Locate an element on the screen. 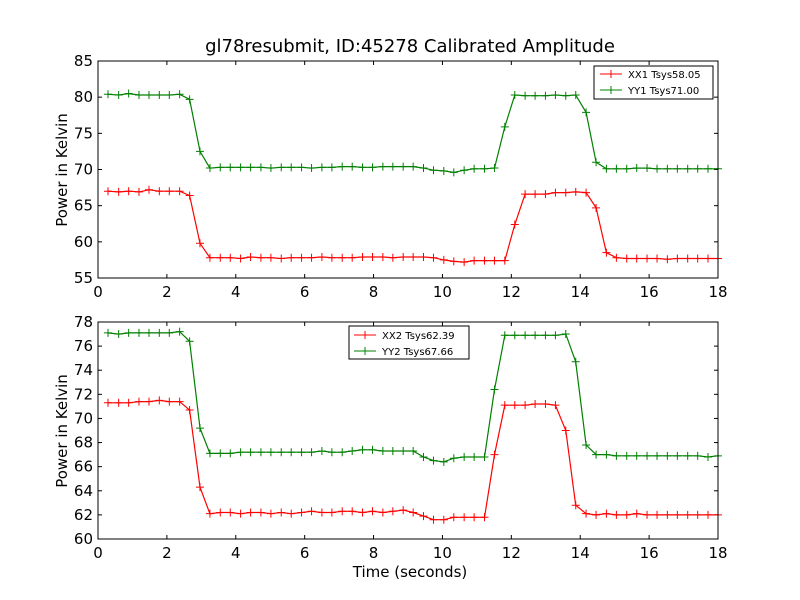  legend: XX2 Tsys62.39 YY2 Tsys67.66 is located at coordinates (409, 342).